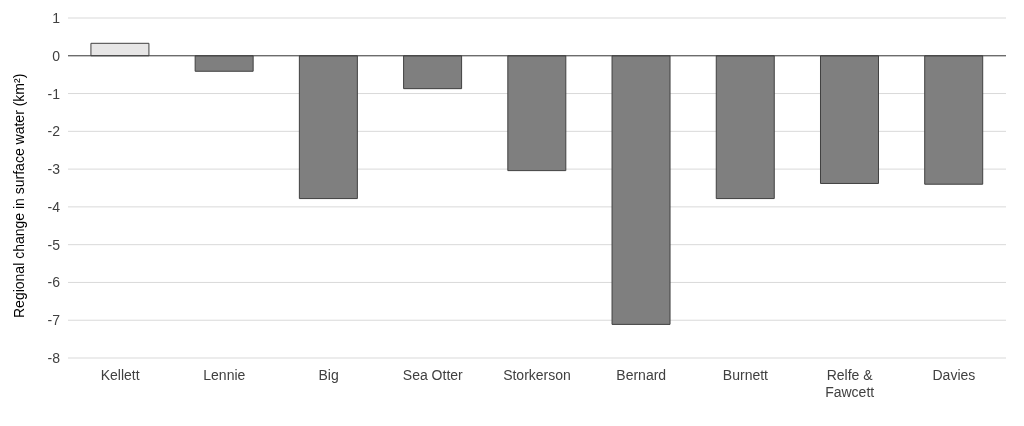  What do you see at coordinates (54, 244) in the screenshot?
I see `y-tick-label: -5` at bounding box center [54, 244].